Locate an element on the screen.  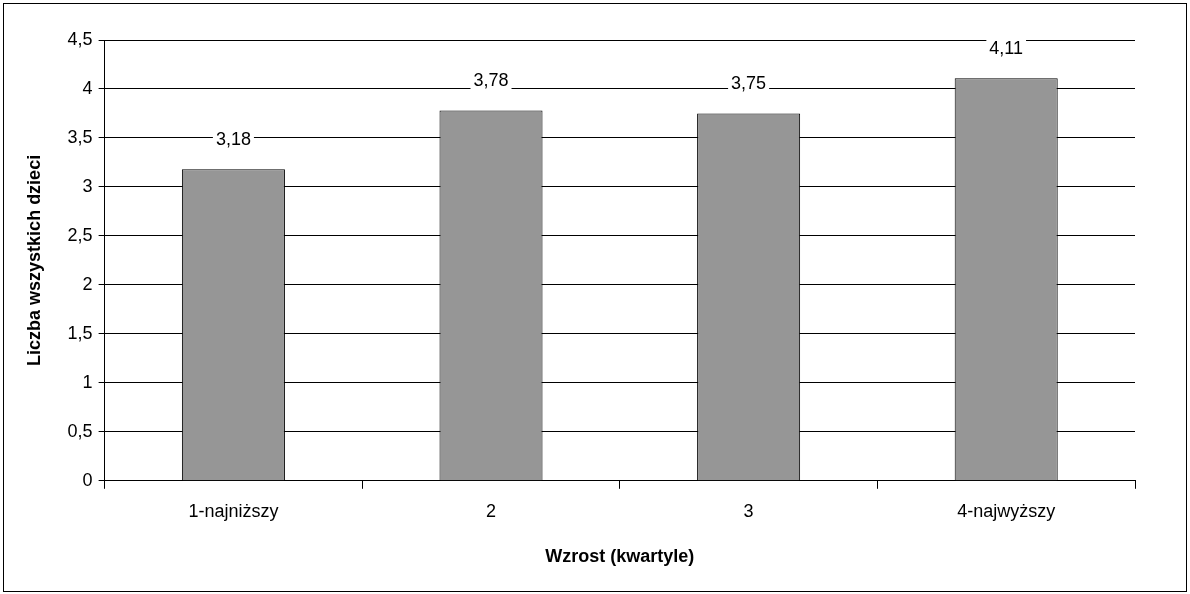
data-label: 3,75 is located at coordinates (749, 83).